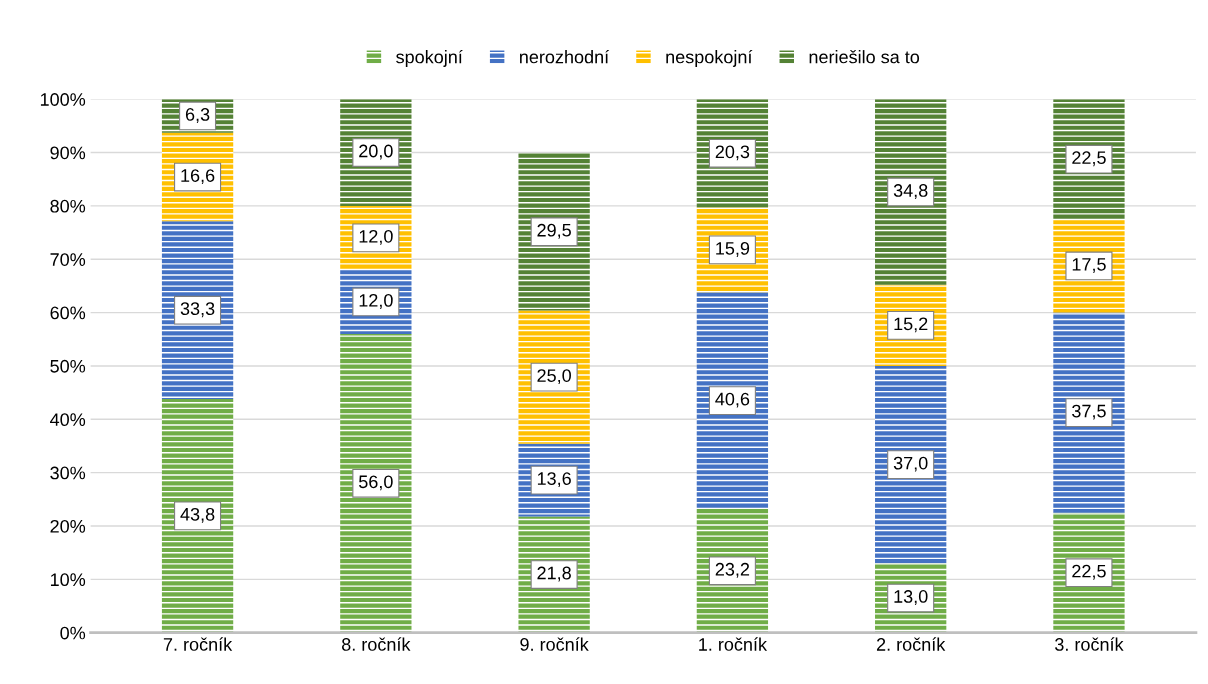 This screenshot has width=1208, height=684. I want to click on data-label: 25,0, so click(554, 377).